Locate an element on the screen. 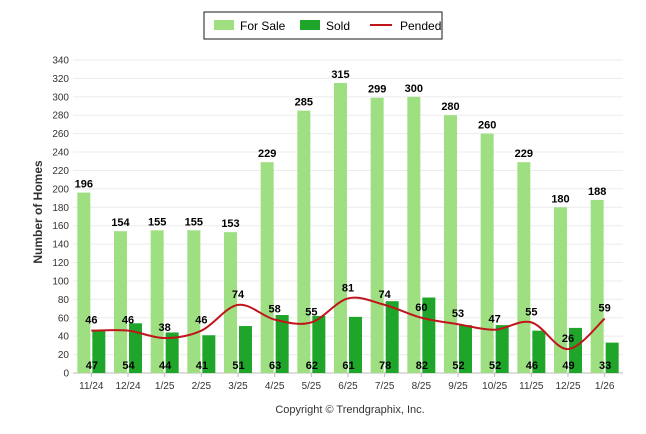 The height and width of the screenshot is (434, 646). y-tick-label: 140 is located at coordinates (60, 245).